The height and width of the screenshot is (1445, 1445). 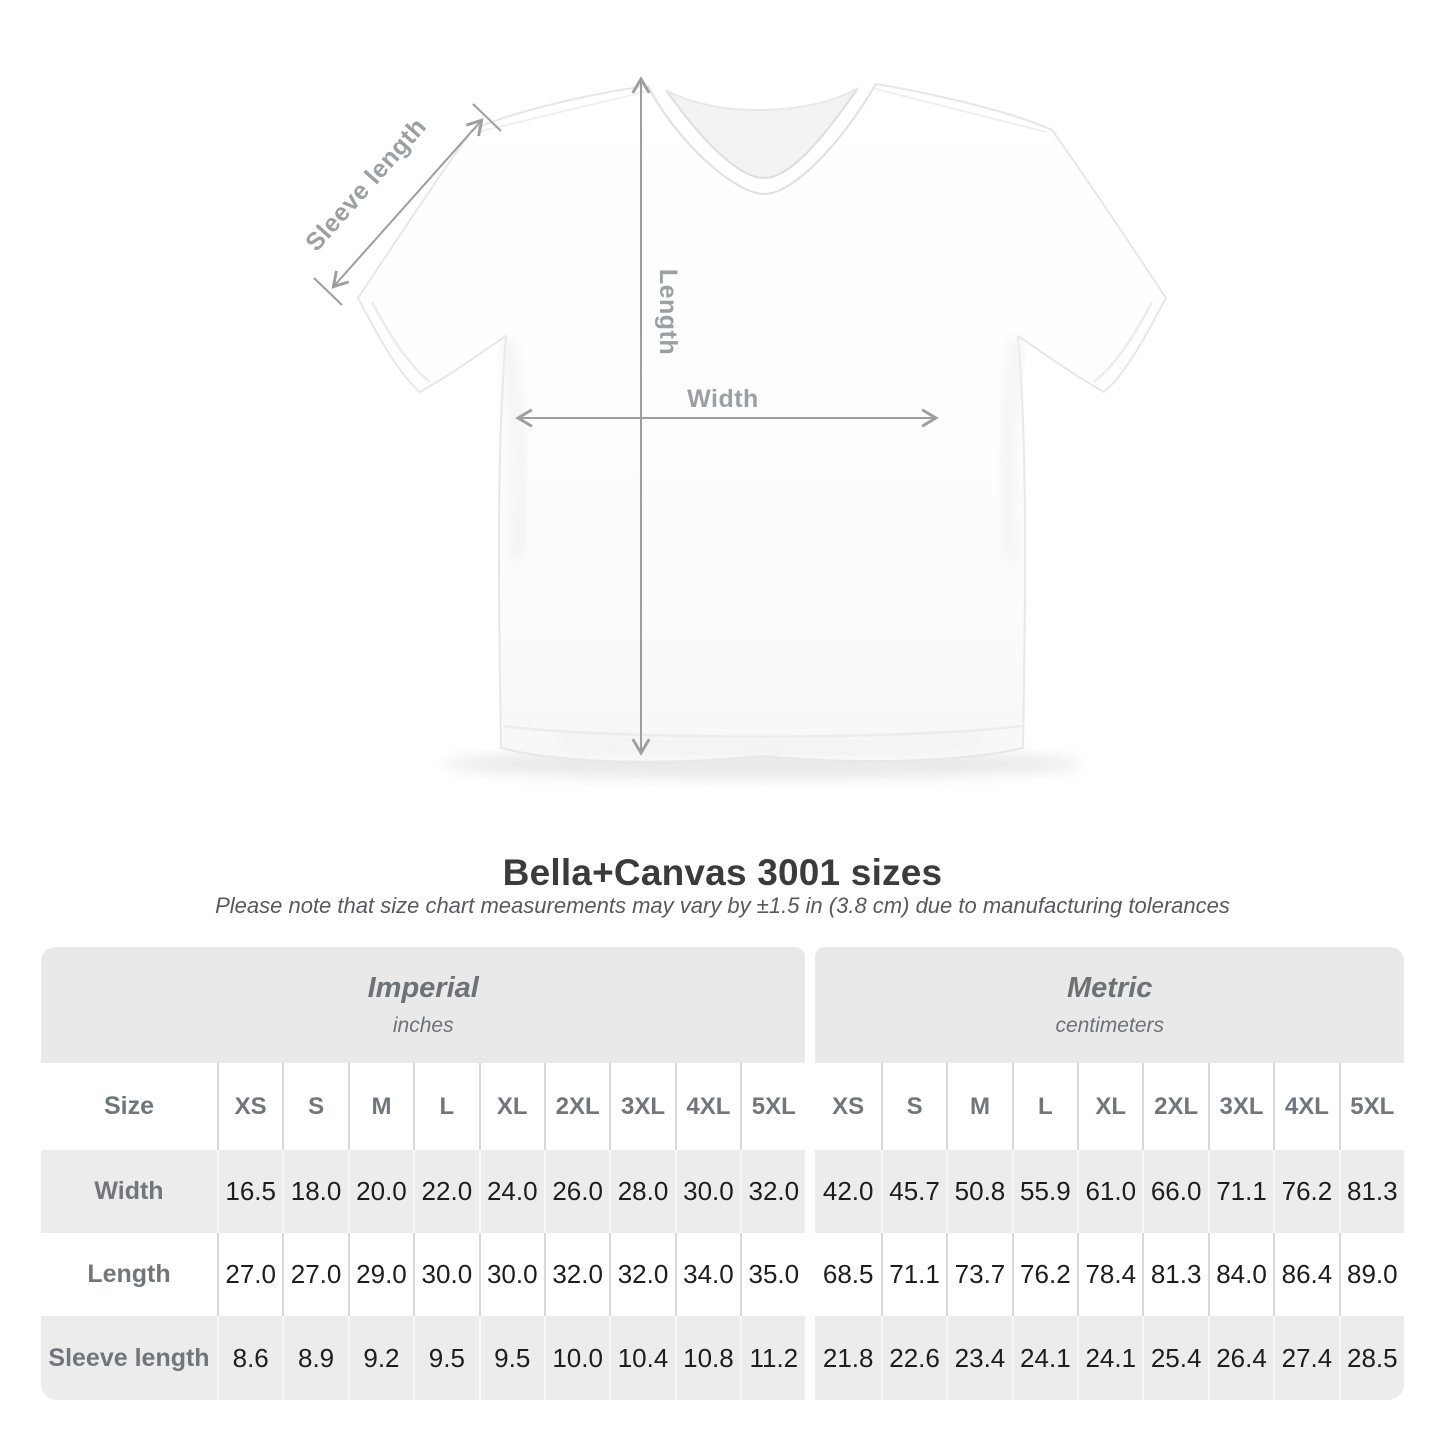 What do you see at coordinates (315, 1106) in the screenshot?
I see `size-col-imperial-s: S` at bounding box center [315, 1106].